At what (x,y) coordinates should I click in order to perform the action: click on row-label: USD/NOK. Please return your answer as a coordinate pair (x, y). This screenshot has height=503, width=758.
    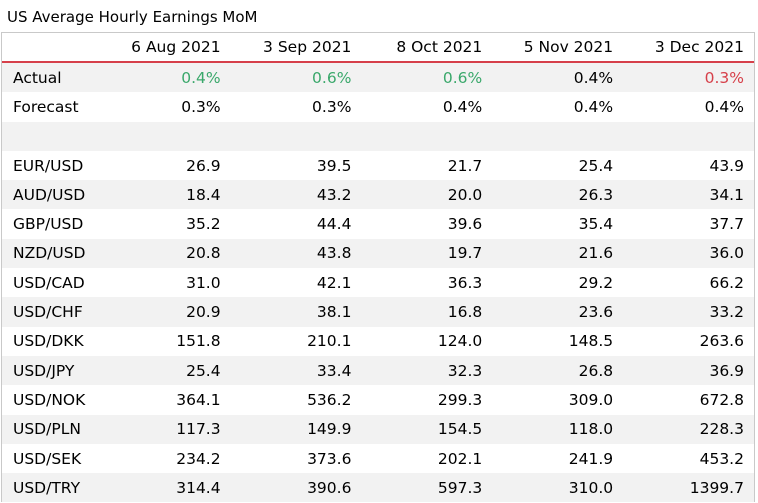
    Looking at the image, I should click on (49, 399).